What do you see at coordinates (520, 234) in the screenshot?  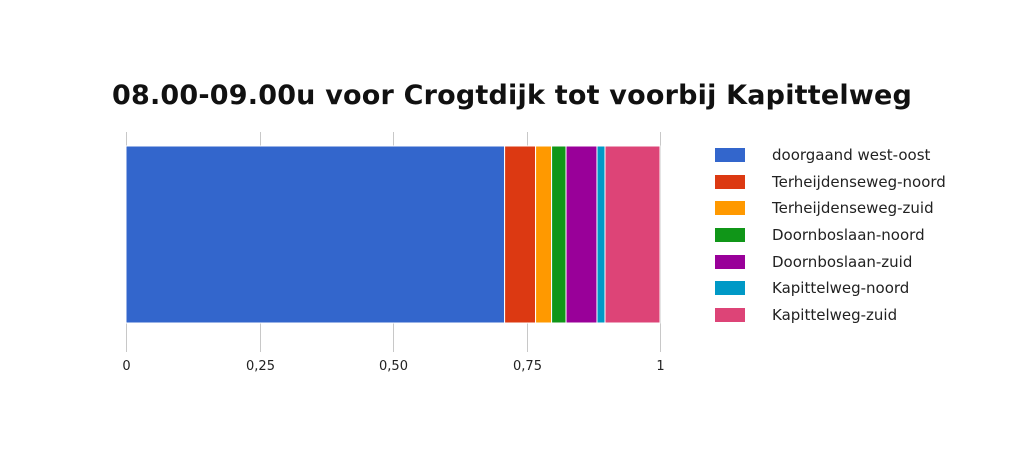 I see `bar-segment-terheijdenseweg-noord` at bounding box center [520, 234].